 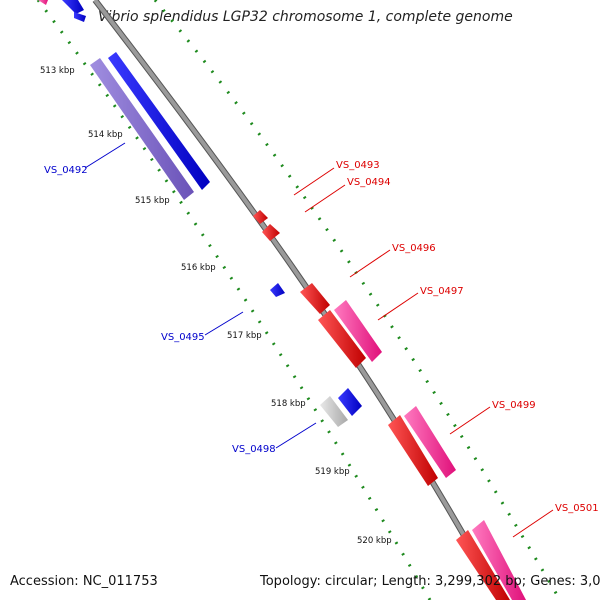 I want to click on gene-vs0499-pink, so click(x=430, y=442).